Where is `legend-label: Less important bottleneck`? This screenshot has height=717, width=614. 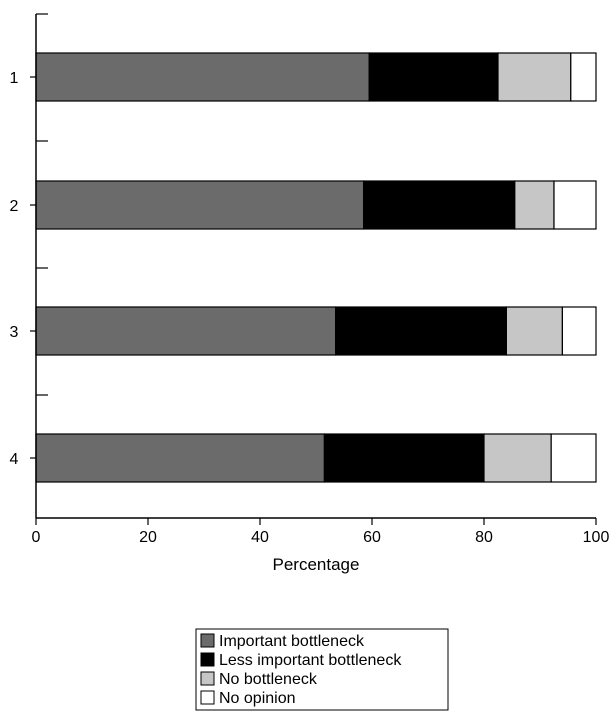 legend-label: Less important bottleneck is located at coordinates (310, 660).